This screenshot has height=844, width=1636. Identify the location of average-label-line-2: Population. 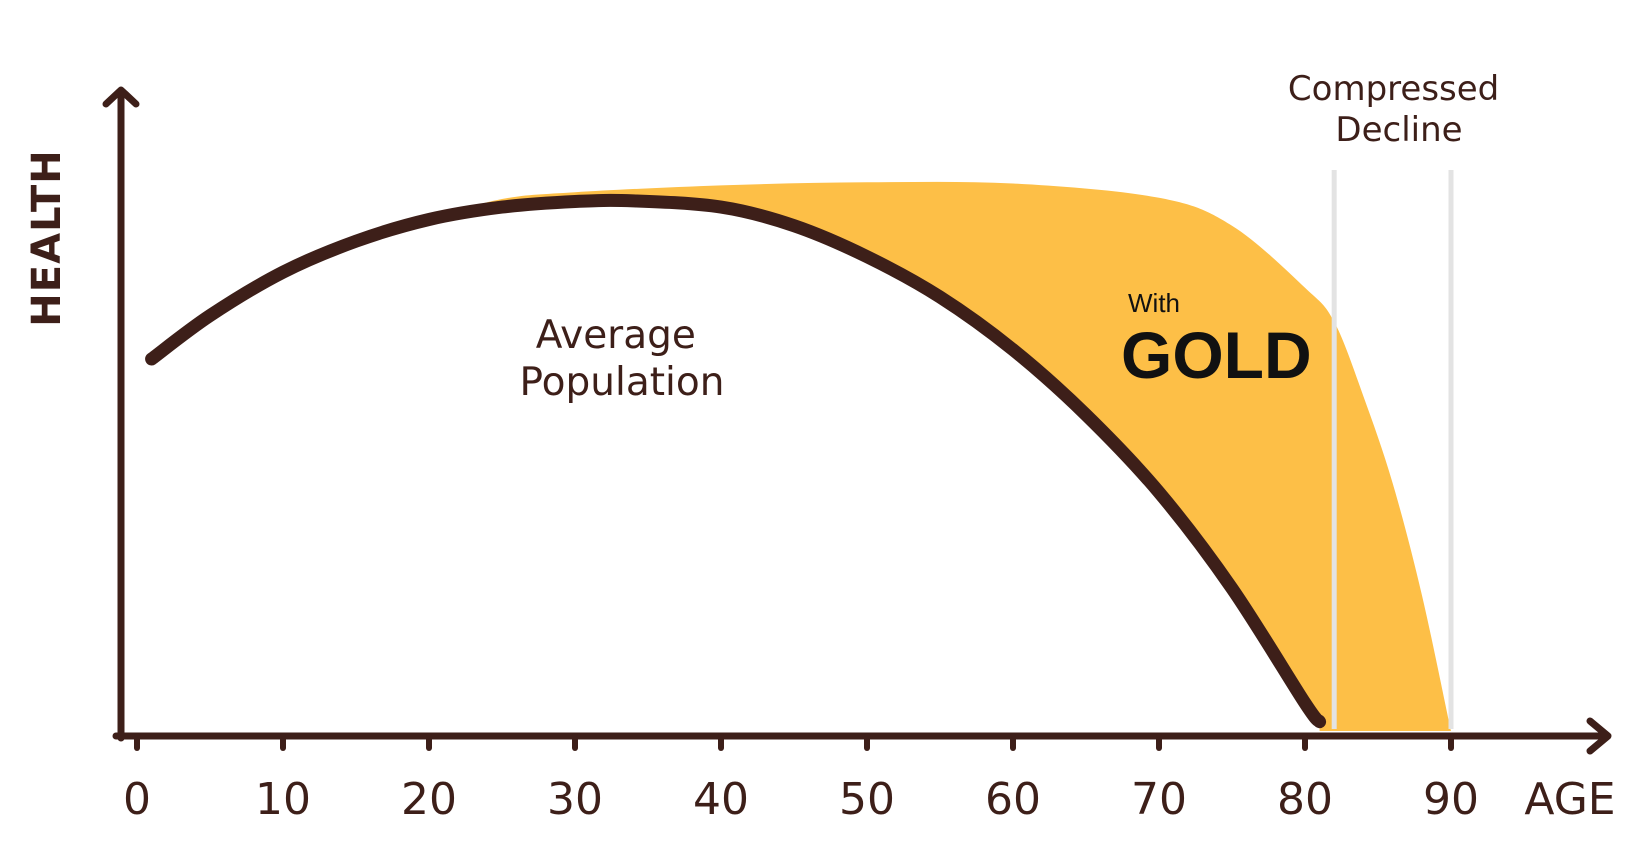
(622, 382).